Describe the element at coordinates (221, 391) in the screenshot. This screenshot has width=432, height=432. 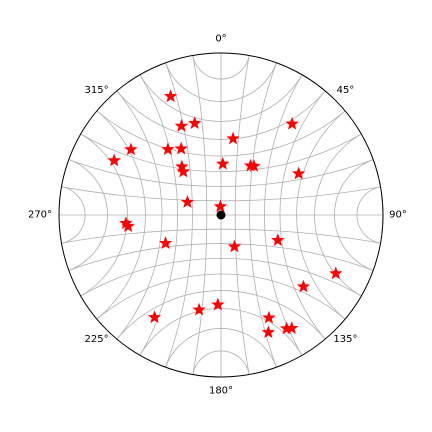
I see `azimuth-label: 180°` at that location.